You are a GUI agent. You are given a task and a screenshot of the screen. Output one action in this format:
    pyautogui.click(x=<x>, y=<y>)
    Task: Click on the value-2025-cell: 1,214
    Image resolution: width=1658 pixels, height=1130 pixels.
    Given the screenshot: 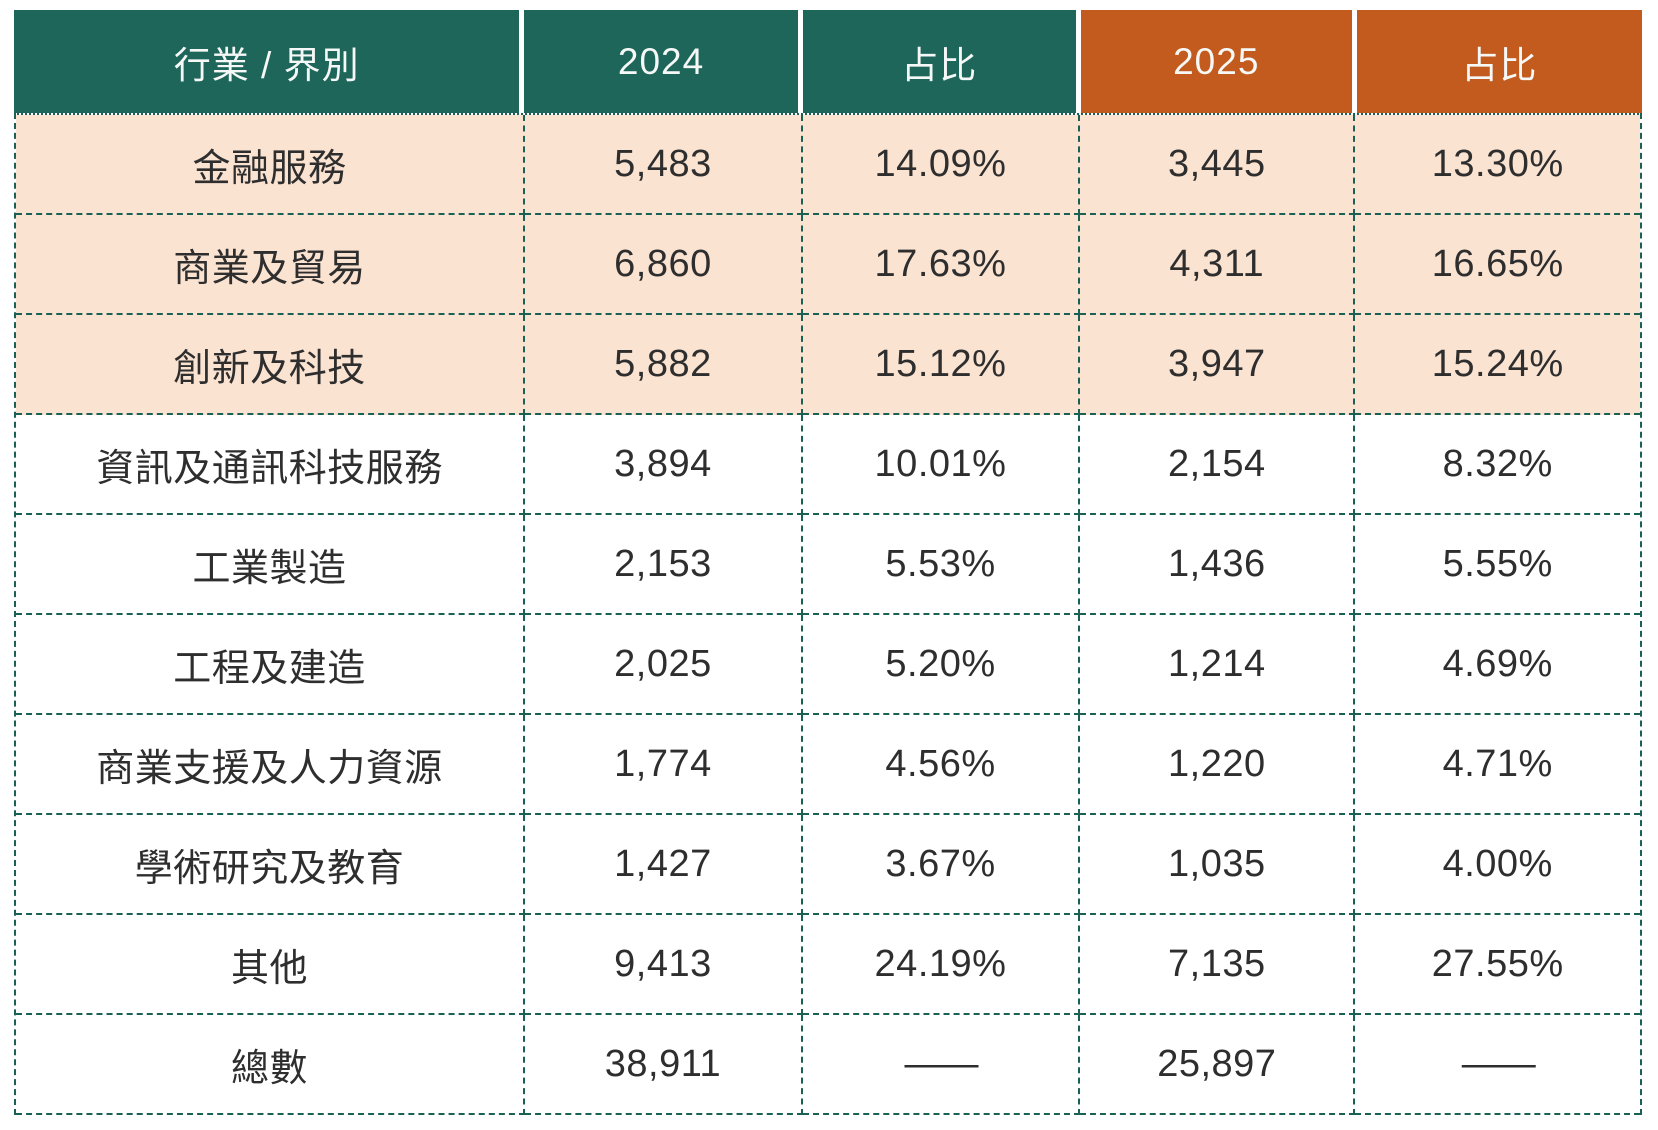 What is the action you would take?
    pyautogui.click(x=1218, y=665)
    